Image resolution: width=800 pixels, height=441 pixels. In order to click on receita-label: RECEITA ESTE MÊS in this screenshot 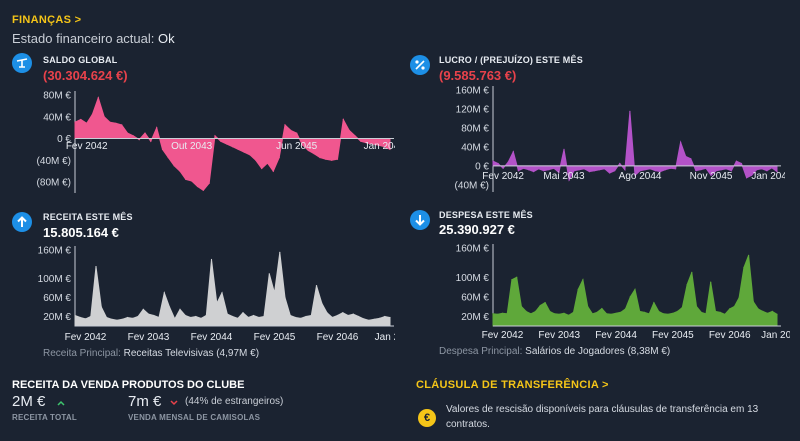, I will do `click(88, 217)`.